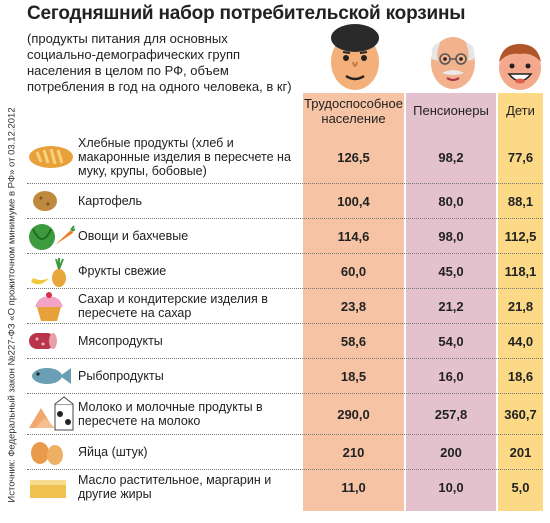  I want to click on milk-cheese-icon, so click(51, 413).